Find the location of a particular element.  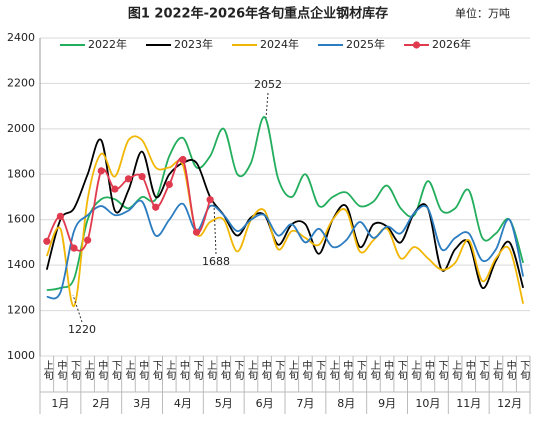

month-label: 11月 is located at coordinates (468, 403).